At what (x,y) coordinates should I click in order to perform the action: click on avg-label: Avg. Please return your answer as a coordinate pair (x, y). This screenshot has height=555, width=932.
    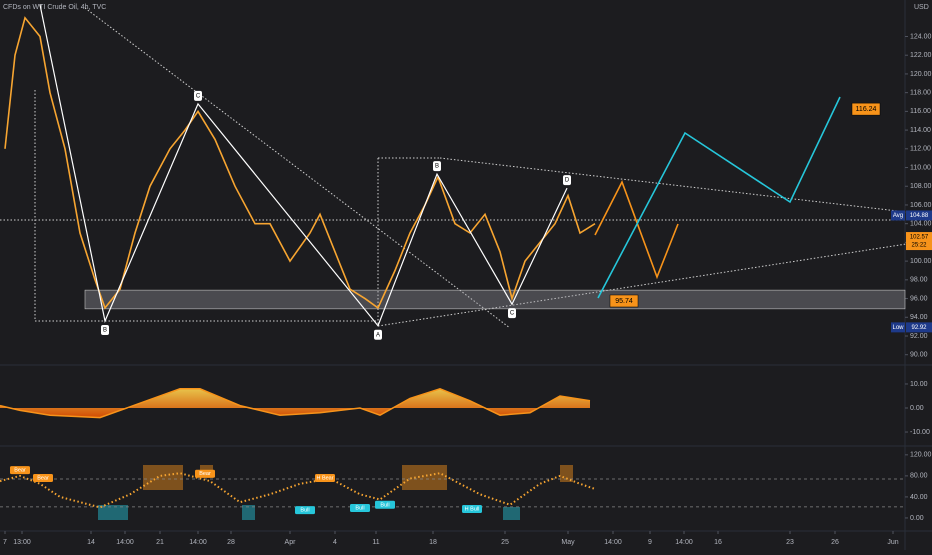
    Looking at the image, I should click on (898, 216).